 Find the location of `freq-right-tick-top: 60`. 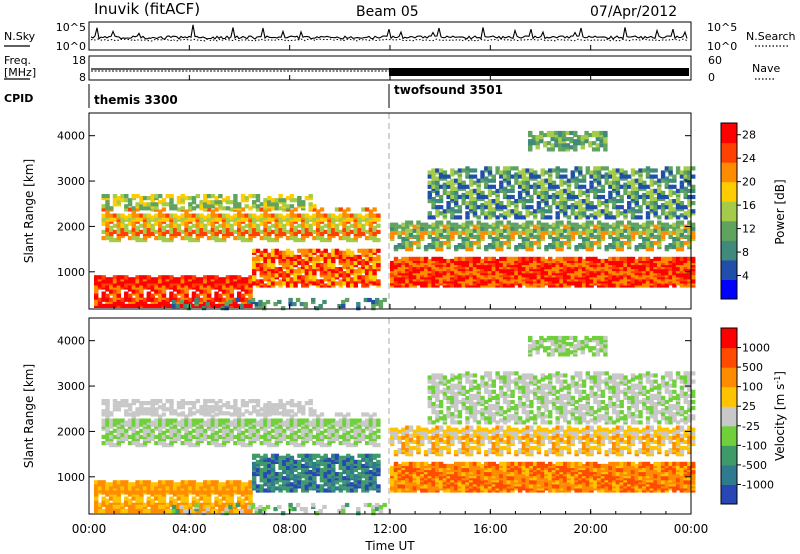

freq-right-tick-top: 60 is located at coordinates (715, 60).